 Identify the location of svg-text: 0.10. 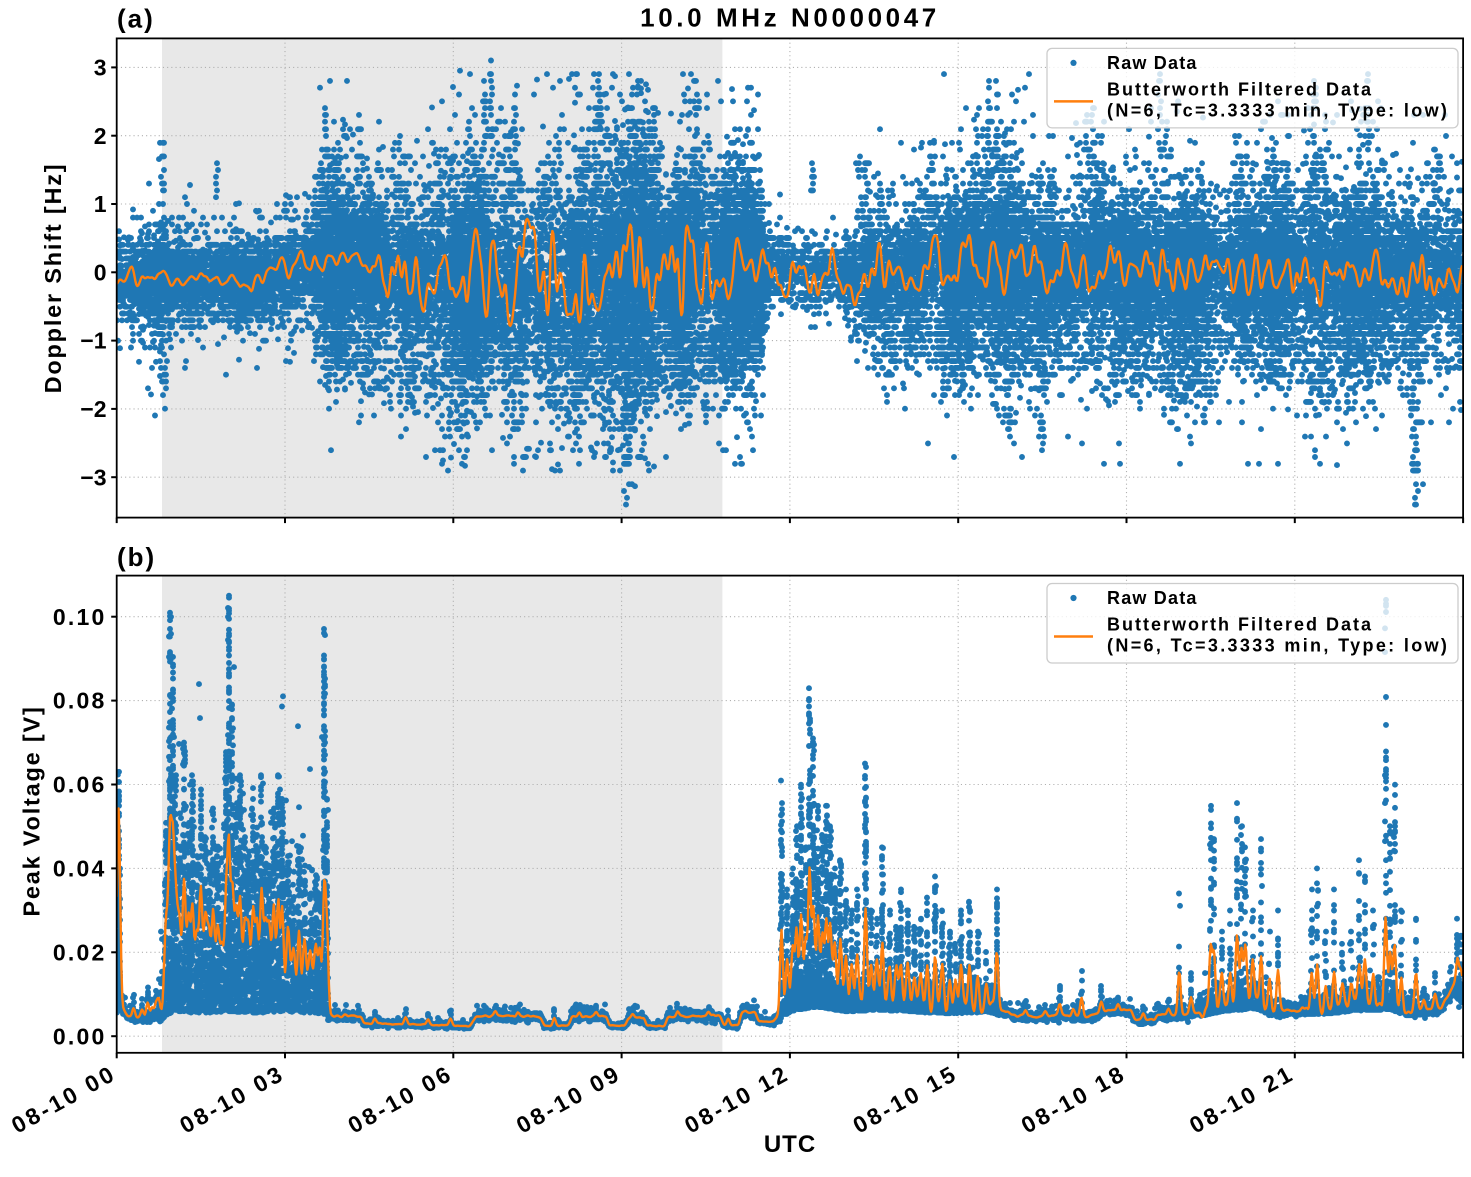
(80, 617).